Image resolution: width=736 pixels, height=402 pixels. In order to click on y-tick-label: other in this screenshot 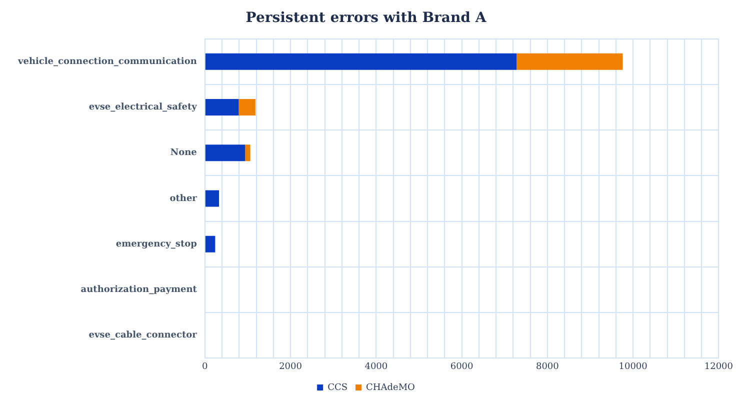, I will do `click(184, 199)`.